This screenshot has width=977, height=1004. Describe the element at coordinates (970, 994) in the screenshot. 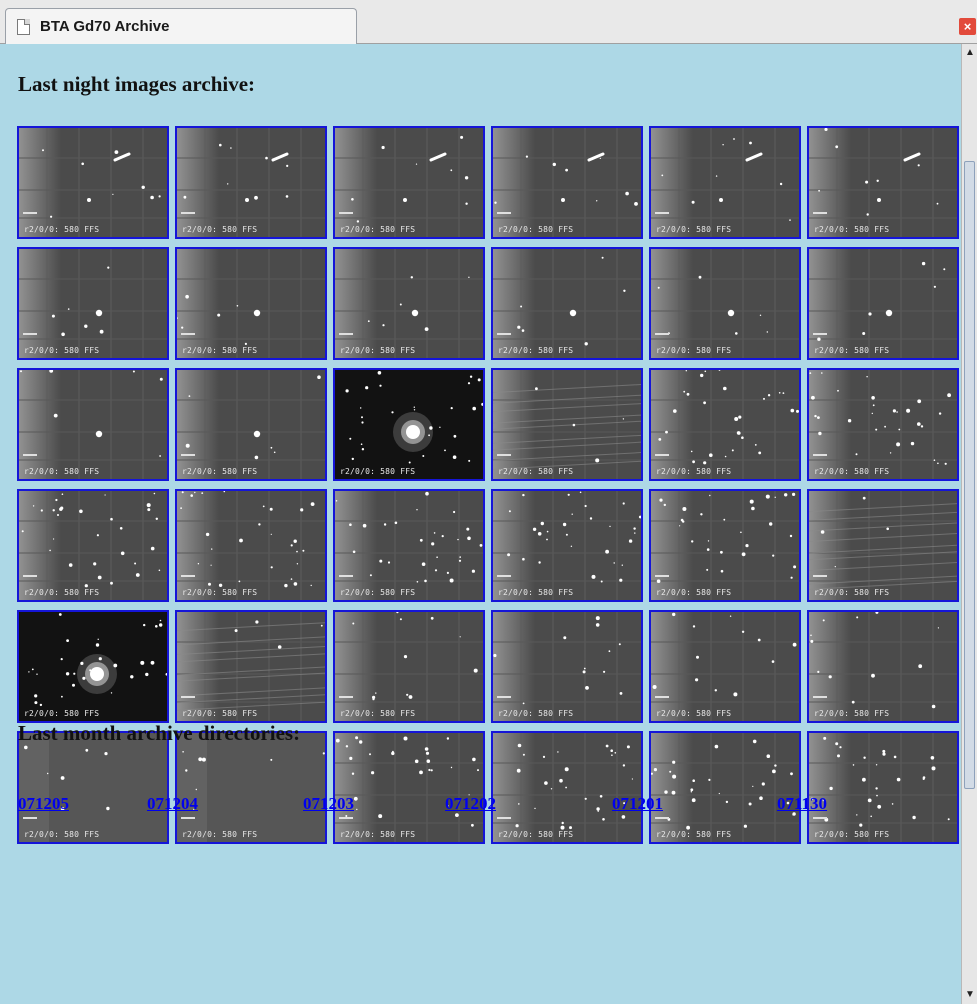

I see `scroll-down-icon: ▼` at that location.